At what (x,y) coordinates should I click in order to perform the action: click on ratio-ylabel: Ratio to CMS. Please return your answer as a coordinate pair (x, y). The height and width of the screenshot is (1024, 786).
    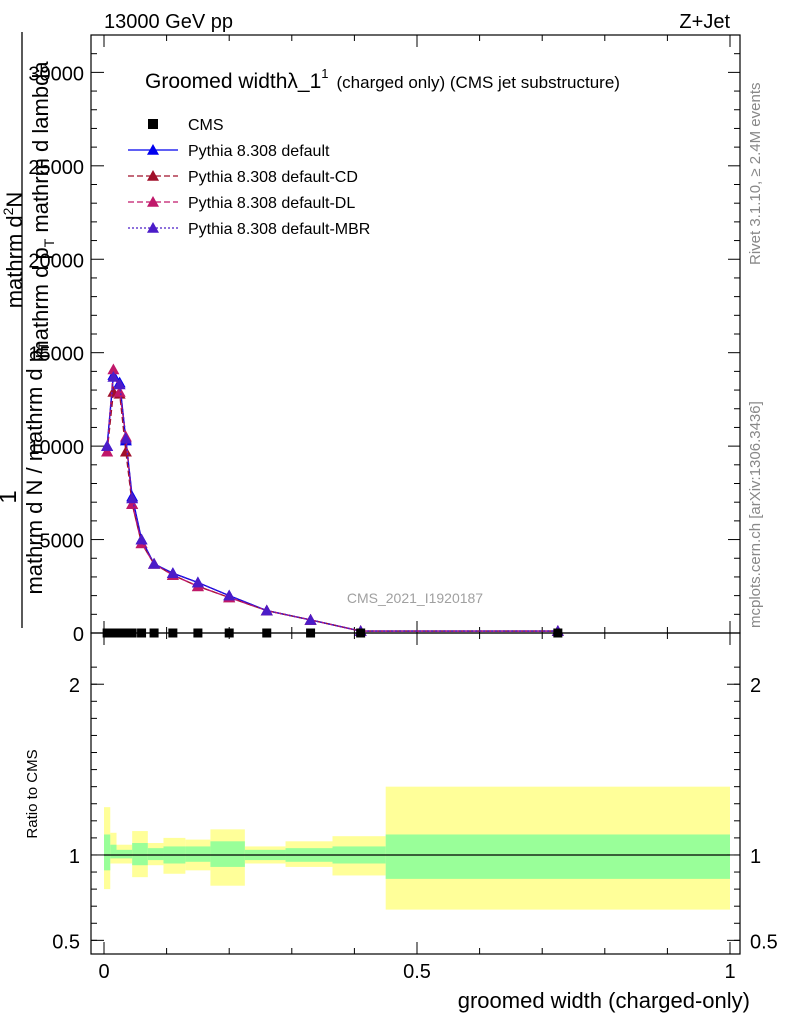
    Looking at the image, I should click on (32, 793).